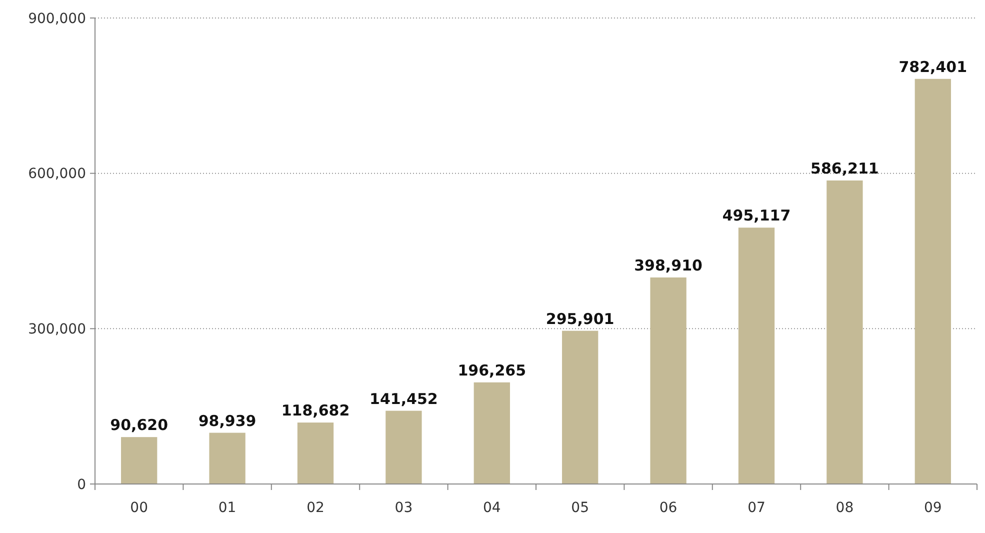 The height and width of the screenshot is (533, 985). Describe the element at coordinates (404, 399) in the screenshot. I see `data-label: 141,452` at that location.